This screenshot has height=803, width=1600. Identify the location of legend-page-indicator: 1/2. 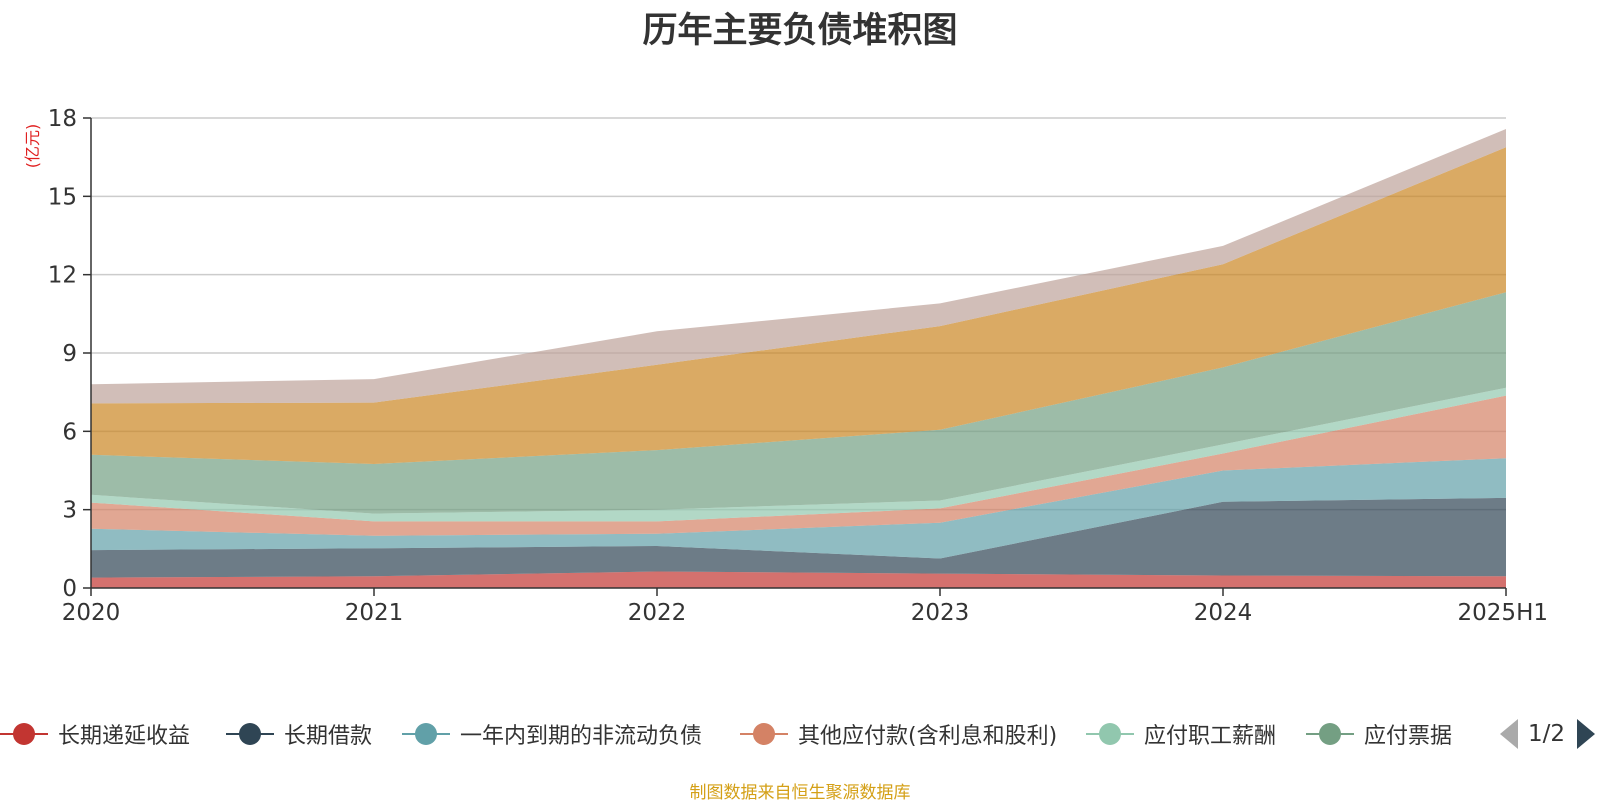
(1547, 734).